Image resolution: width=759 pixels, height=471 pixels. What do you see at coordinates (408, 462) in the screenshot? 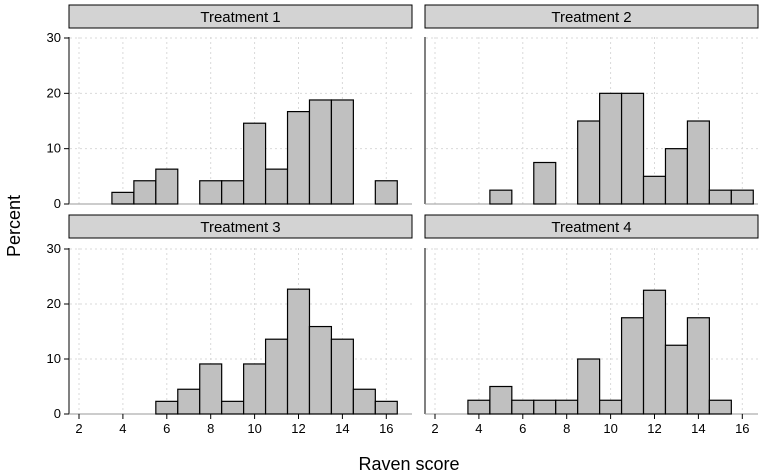
I see `x-axis-label: Raven score` at bounding box center [408, 462].